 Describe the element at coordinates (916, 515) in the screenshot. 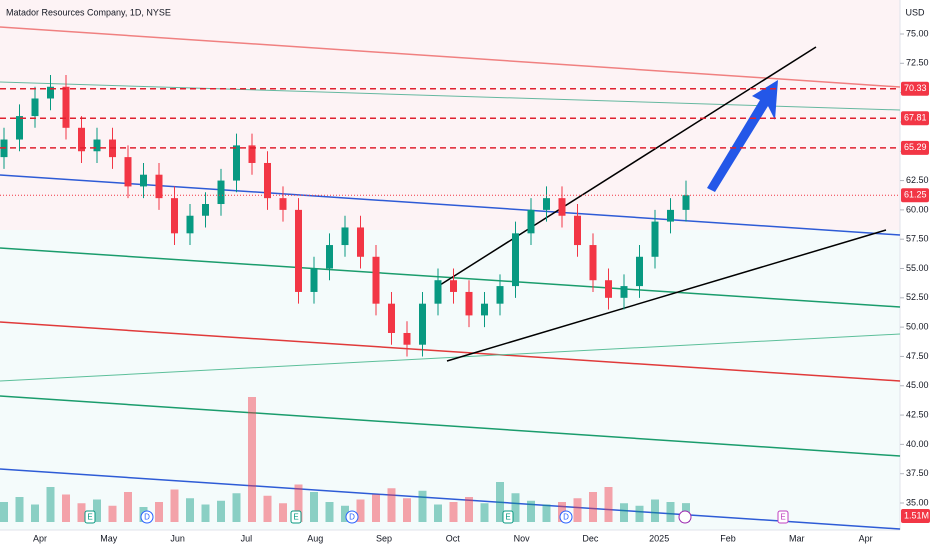

I see `volume-label: 1.51M` at that location.